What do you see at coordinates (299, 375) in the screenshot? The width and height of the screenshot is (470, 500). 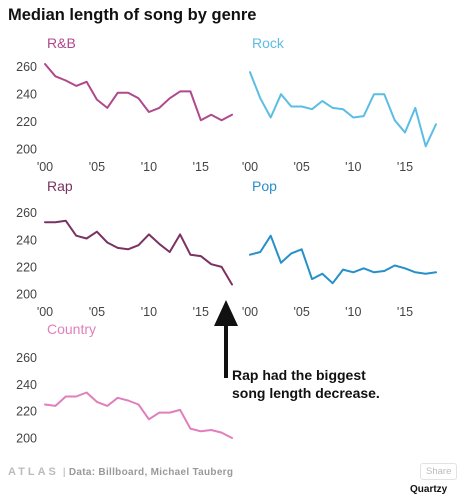 I see `annotation-line-1: Rap had the biggest` at bounding box center [299, 375].